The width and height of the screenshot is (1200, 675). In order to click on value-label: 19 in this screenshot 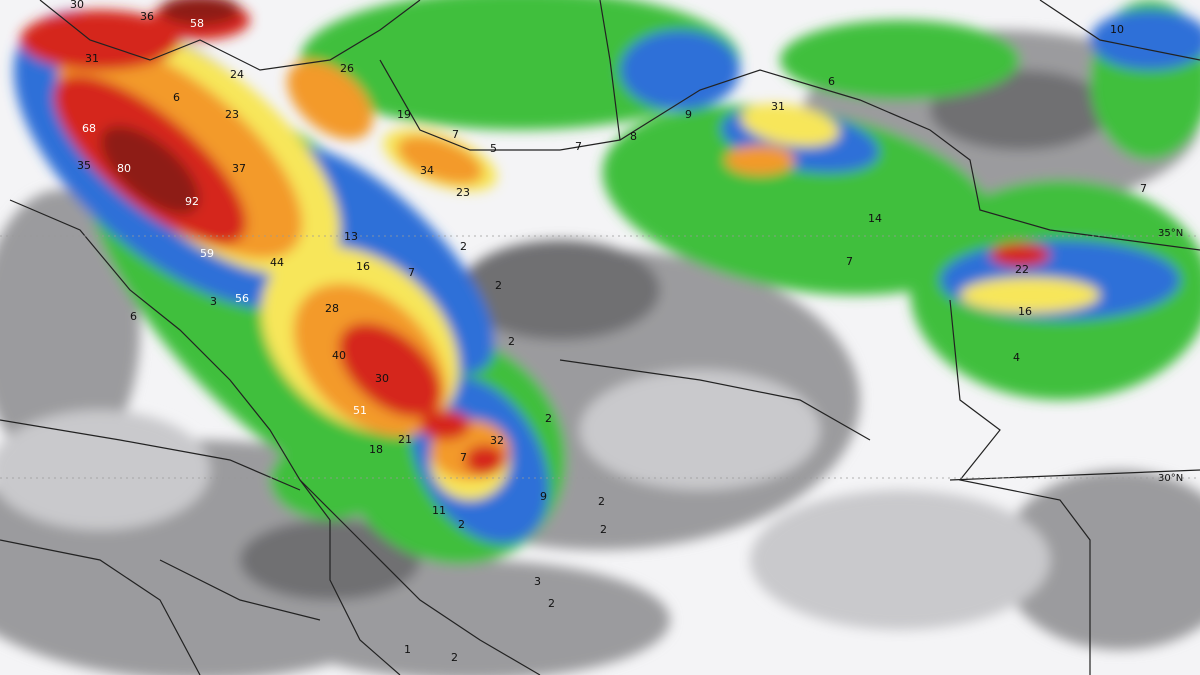, I will do `click(404, 114)`.